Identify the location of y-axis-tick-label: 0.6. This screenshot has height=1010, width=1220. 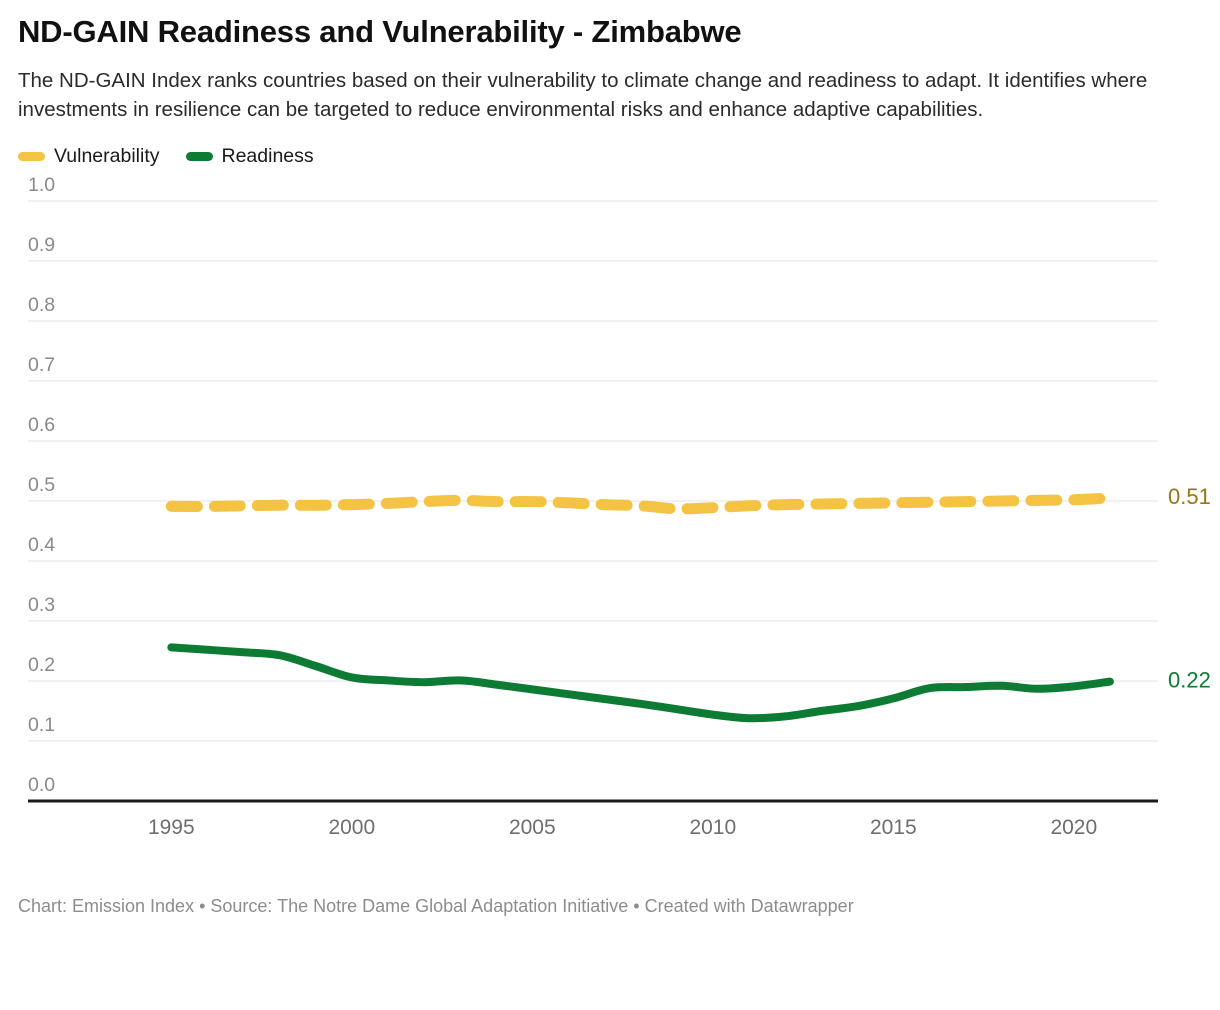
(41, 425).